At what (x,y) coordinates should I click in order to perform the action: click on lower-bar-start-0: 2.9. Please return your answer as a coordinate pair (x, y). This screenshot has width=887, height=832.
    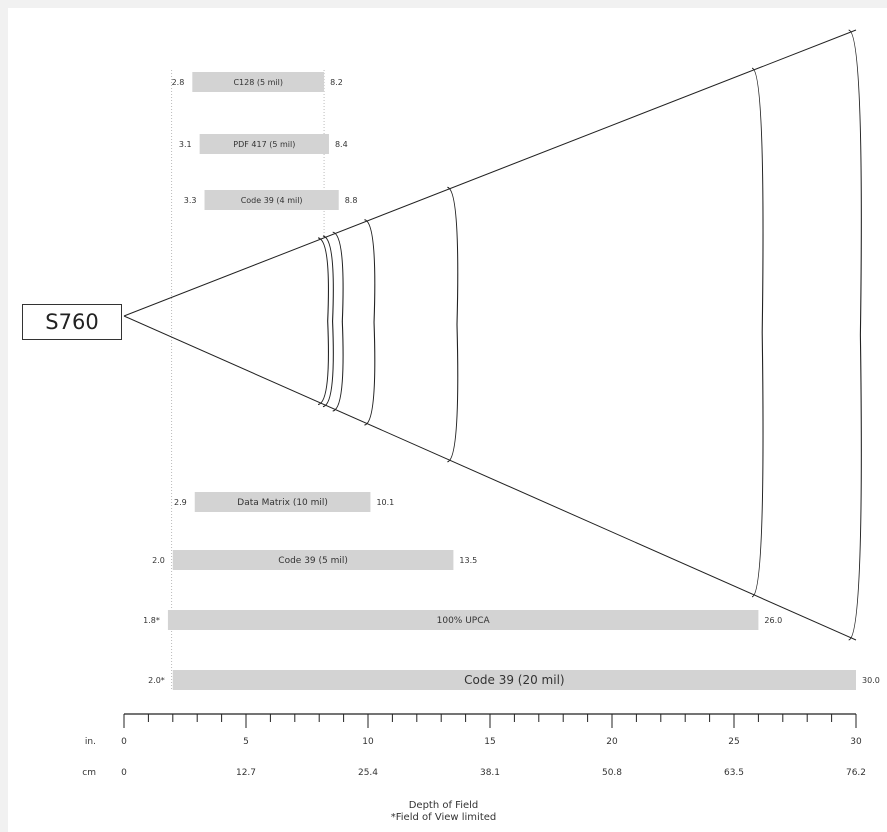
    Looking at the image, I should click on (180, 502).